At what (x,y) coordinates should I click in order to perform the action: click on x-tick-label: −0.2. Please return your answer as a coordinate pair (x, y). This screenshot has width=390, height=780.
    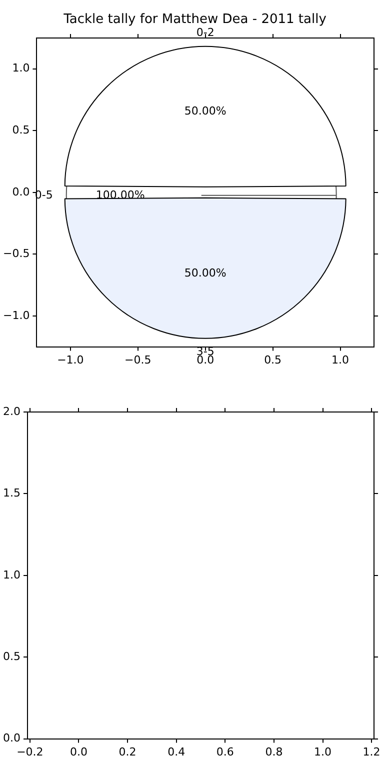
    Looking at the image, I should click on (30, 751).